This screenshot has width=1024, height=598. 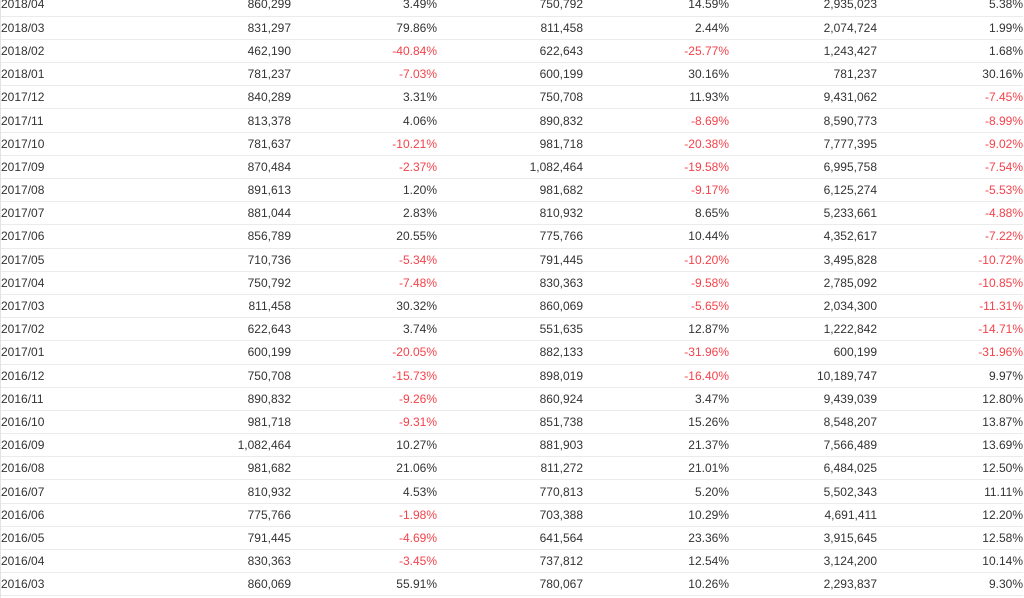 What do you see at coordinates (364, 120) in the screenshot?
I see `change-pct-cell: 4.06%` at bounding box center [364, 120].